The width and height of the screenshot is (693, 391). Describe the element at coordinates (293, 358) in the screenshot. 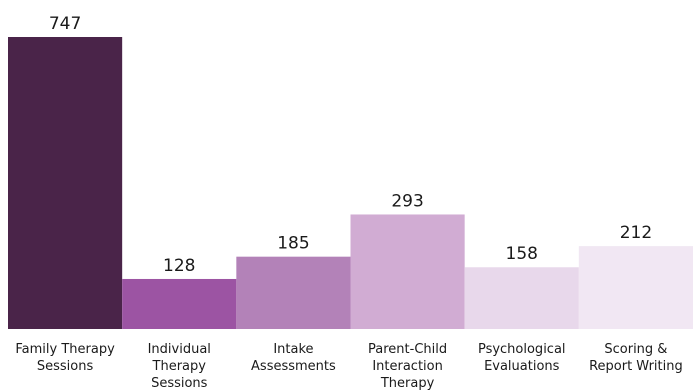

I see `category-label: Intake Assessments` at that location.